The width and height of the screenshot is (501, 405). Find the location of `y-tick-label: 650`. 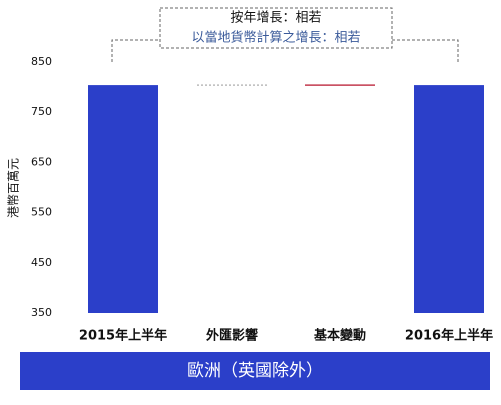

y-tick-label: 650 is located at coordinates (41, 161).